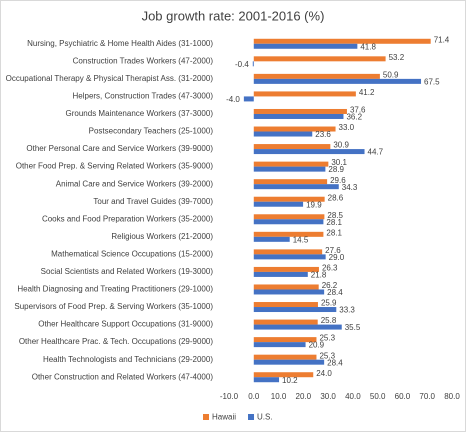  Describe the element at coordinates (336, 197) in the screenshot. I see `value-label: 28.6` at that location.